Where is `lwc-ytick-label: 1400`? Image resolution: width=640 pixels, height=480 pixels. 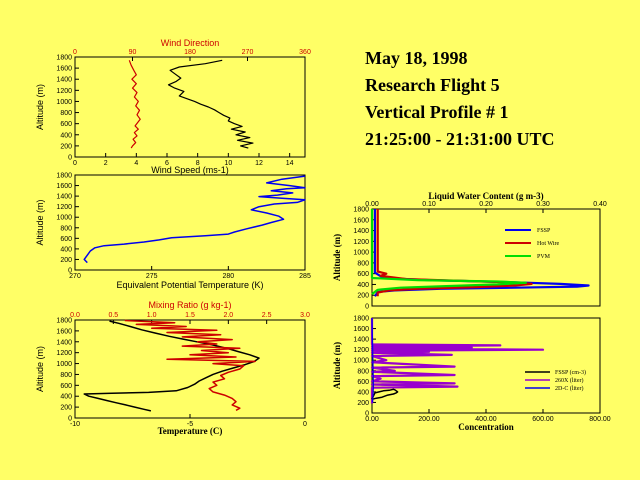
lwc-ytick-label: 1400 is located at coordinates (361, 231).